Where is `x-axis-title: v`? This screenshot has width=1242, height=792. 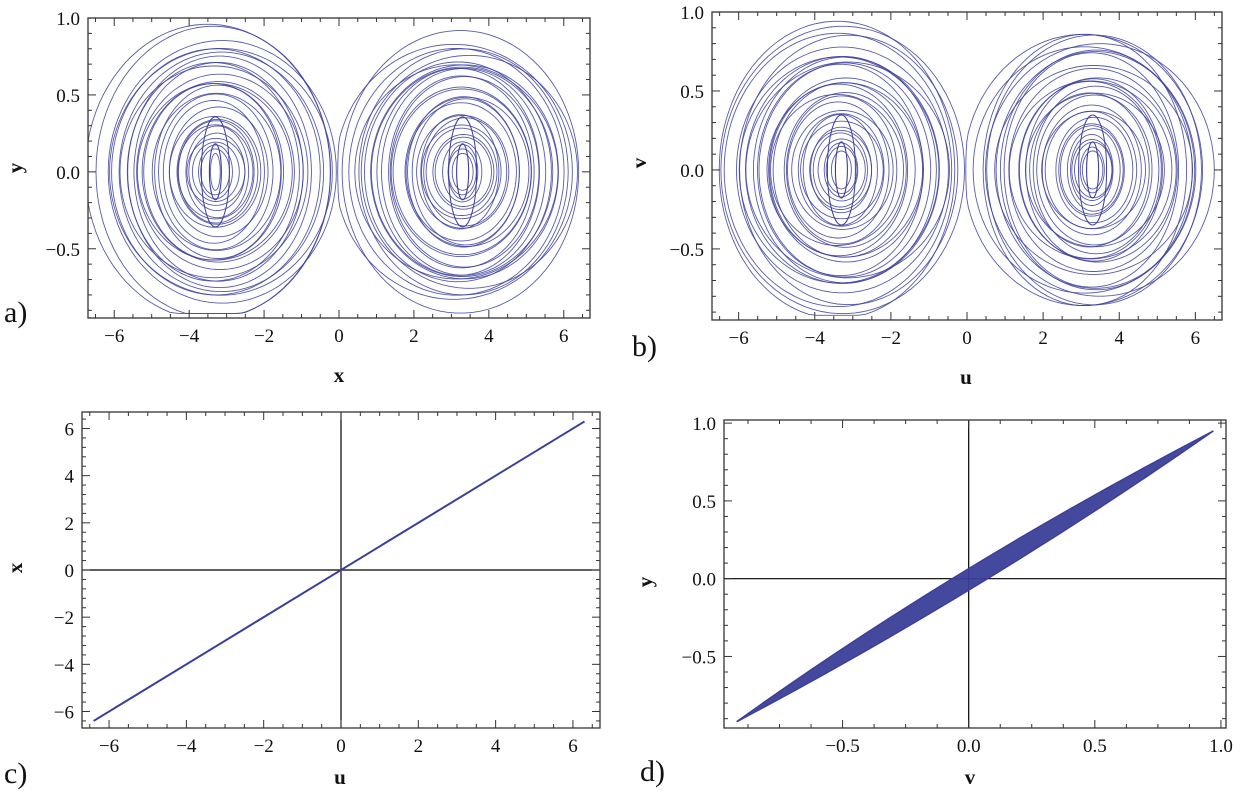 x-axis-title: v is located at coordinates (970, 777).